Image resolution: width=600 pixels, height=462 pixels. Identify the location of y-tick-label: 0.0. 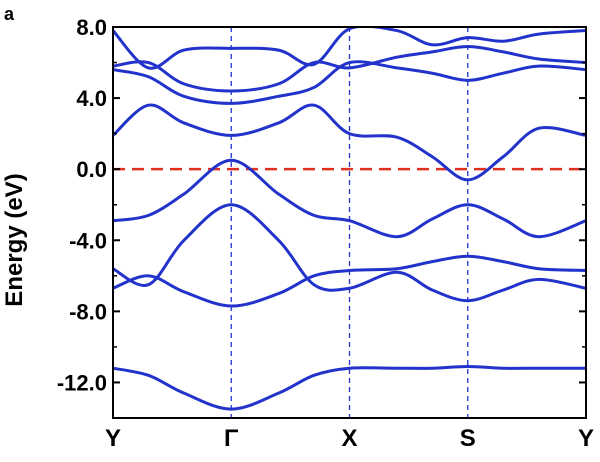
(91, 169).